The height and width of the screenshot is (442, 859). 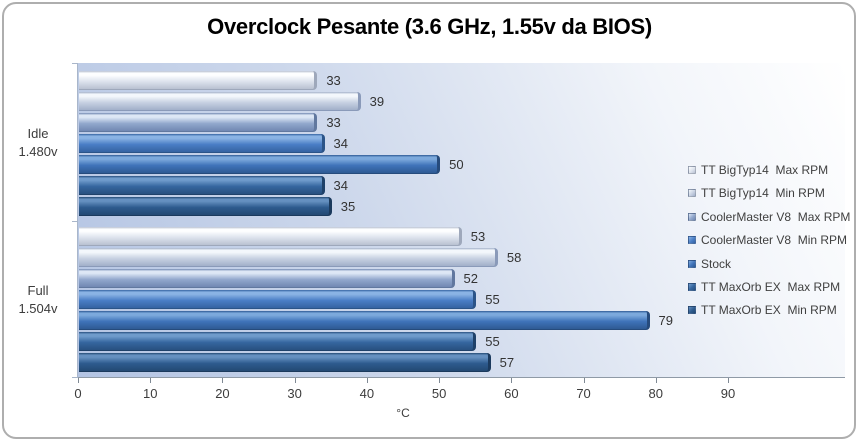 What do you see at coordinates (439, 393) in the screenshot?
I see `x-axis-tick-label: 50` at bounding box center [439, 393].